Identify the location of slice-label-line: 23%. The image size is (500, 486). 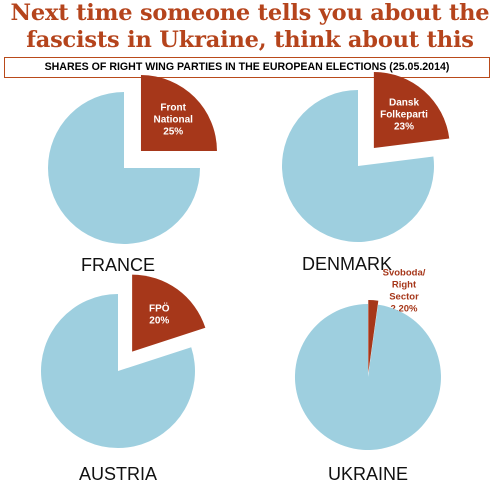
(404, 126).